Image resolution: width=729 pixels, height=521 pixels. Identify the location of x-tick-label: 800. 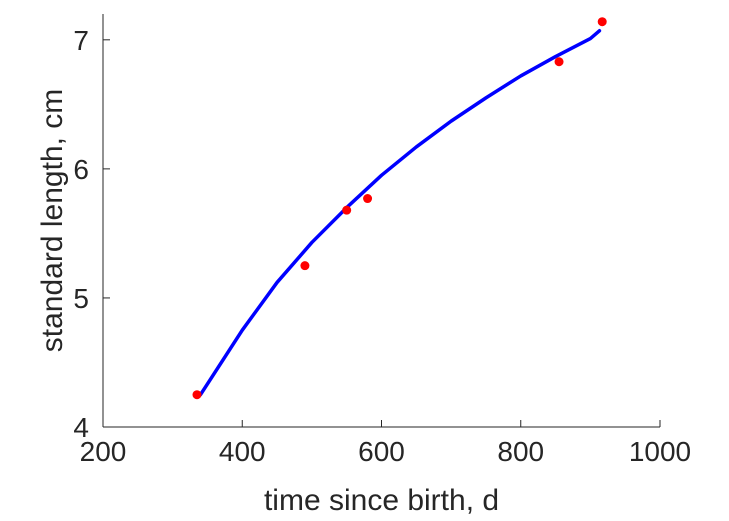
(520, 451).